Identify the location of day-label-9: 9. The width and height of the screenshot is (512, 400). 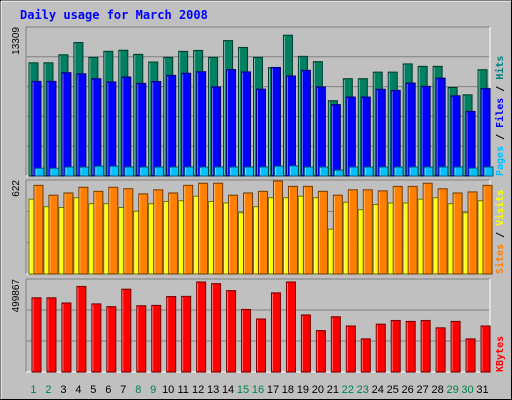
(153, 390).